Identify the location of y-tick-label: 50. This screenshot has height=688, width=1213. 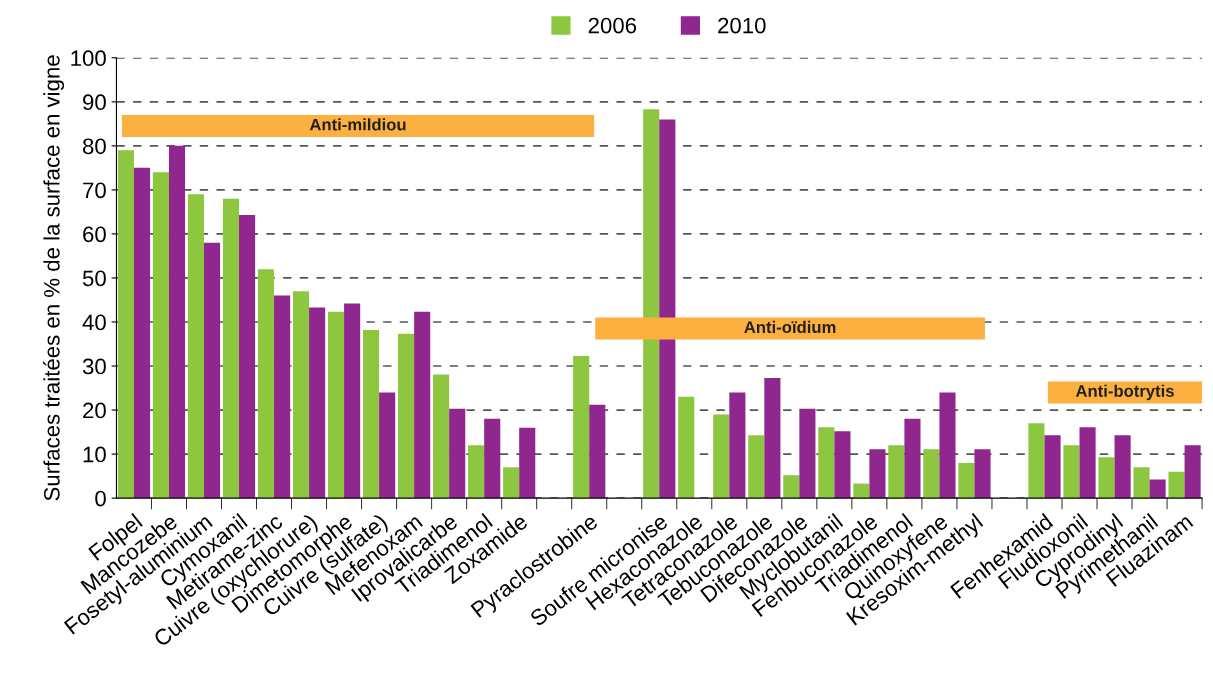
(94, 278).